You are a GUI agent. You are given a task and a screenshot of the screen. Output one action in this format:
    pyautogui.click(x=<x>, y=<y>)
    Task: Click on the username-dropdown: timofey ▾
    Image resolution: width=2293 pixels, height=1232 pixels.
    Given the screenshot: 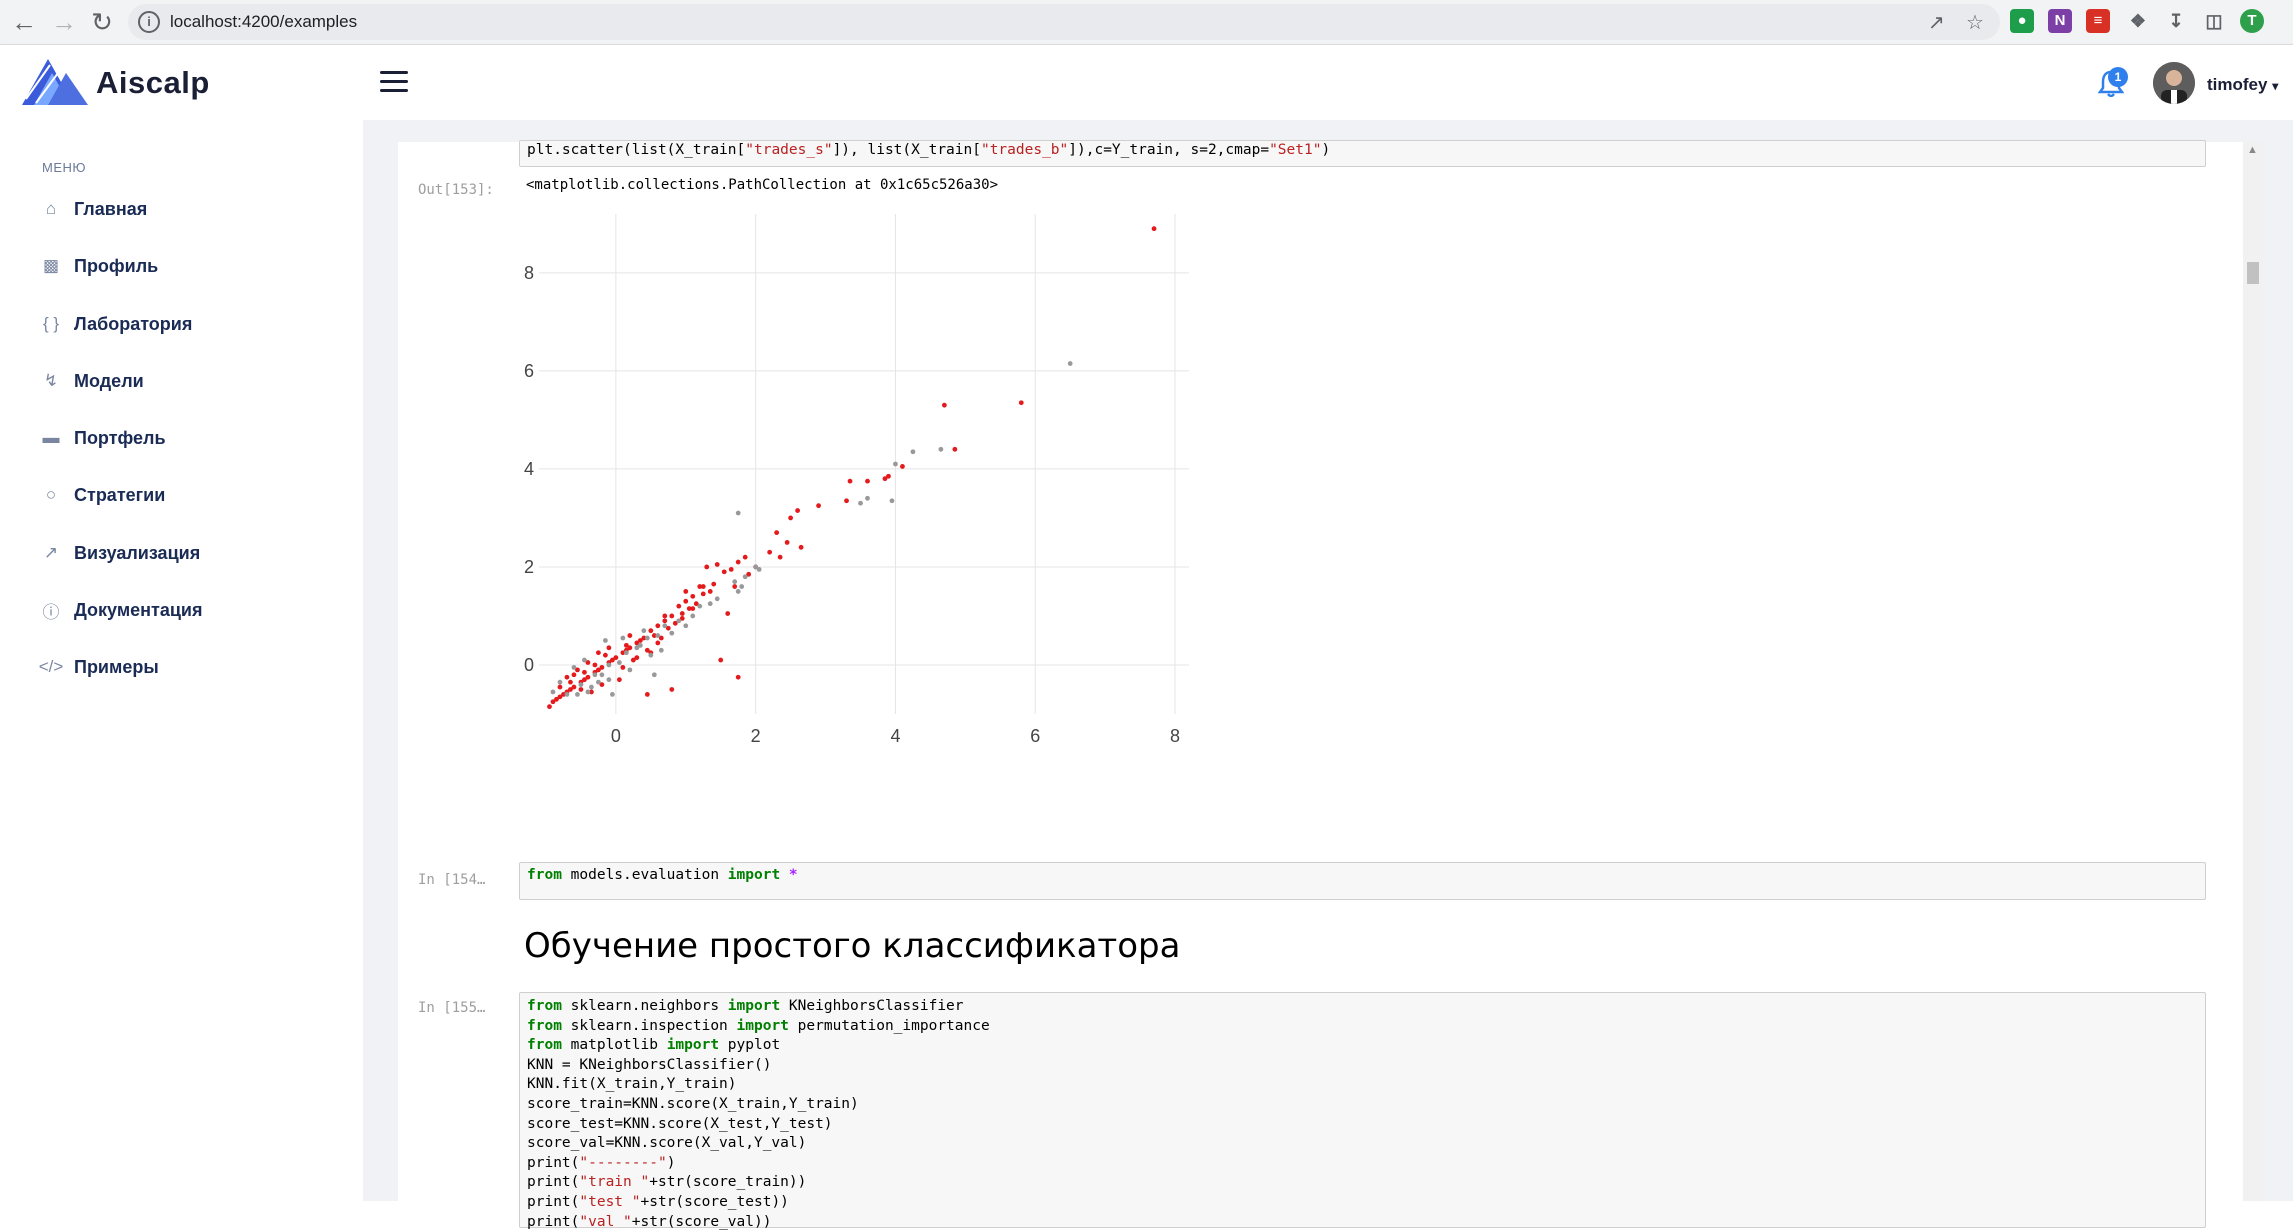 What is the action you would take?
    pyautogui.click(x=2242, y=85)
    